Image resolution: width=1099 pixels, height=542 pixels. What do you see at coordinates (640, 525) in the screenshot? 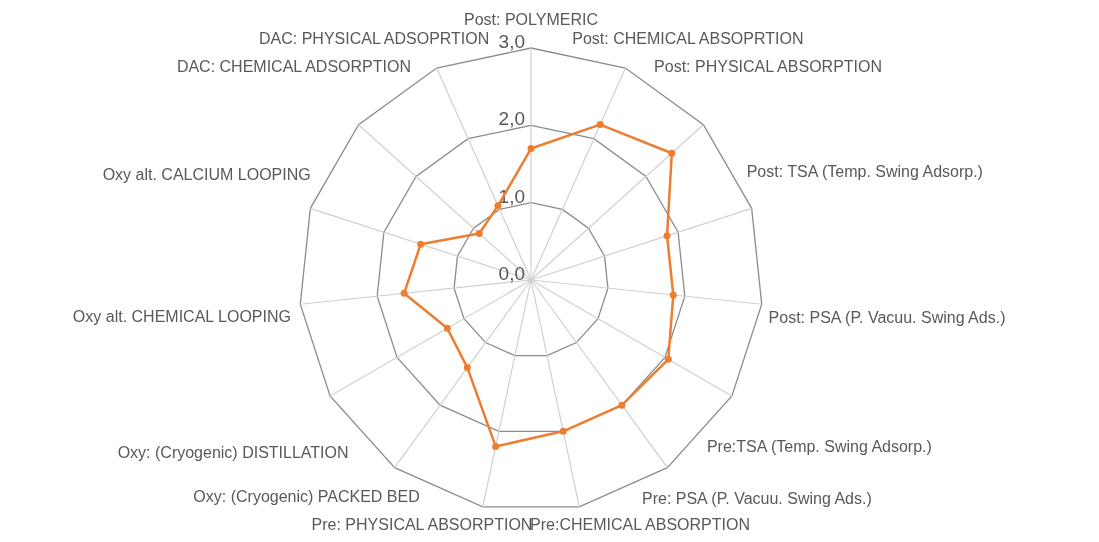
I see `spoke-label: Pre:CHEMICAL ABSORPTION` at bounding box center [640, 525].